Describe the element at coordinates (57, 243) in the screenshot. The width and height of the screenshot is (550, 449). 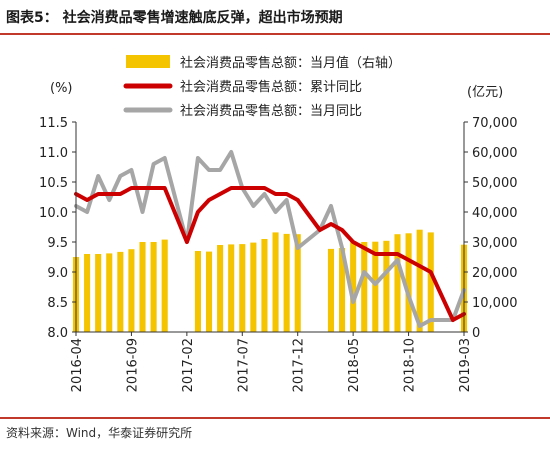
I see `left-tick-label: 9.5` at that location.